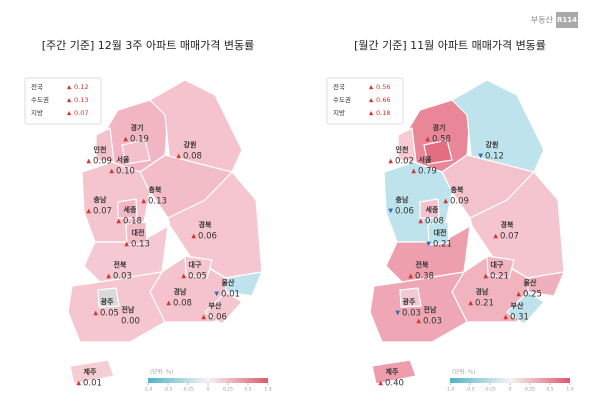 The image size is (616, 419). Describe the element at coordinates (542, 20) in the screenshot. I see `brand-name: 부동산` at that location.